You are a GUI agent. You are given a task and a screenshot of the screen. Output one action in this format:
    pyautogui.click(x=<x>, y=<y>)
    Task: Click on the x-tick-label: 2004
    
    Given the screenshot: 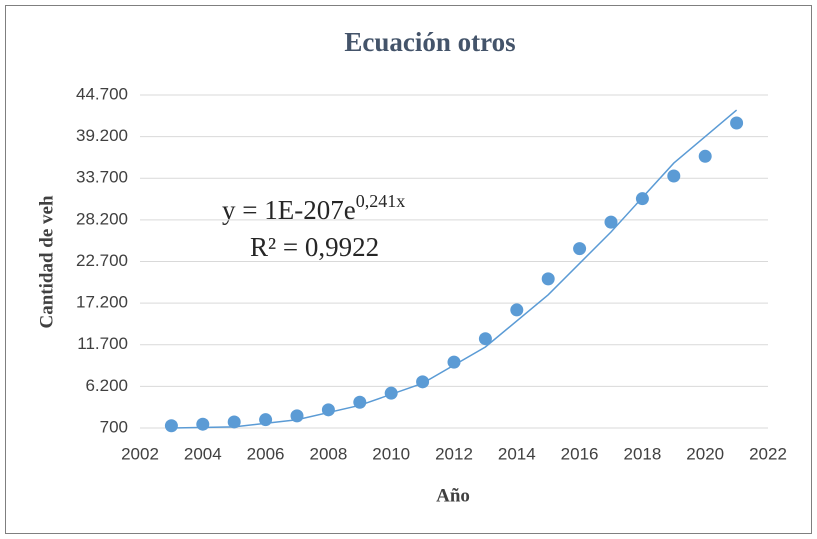 What is the action you would take?
    pyautogui.click(x=203, y=453)
    